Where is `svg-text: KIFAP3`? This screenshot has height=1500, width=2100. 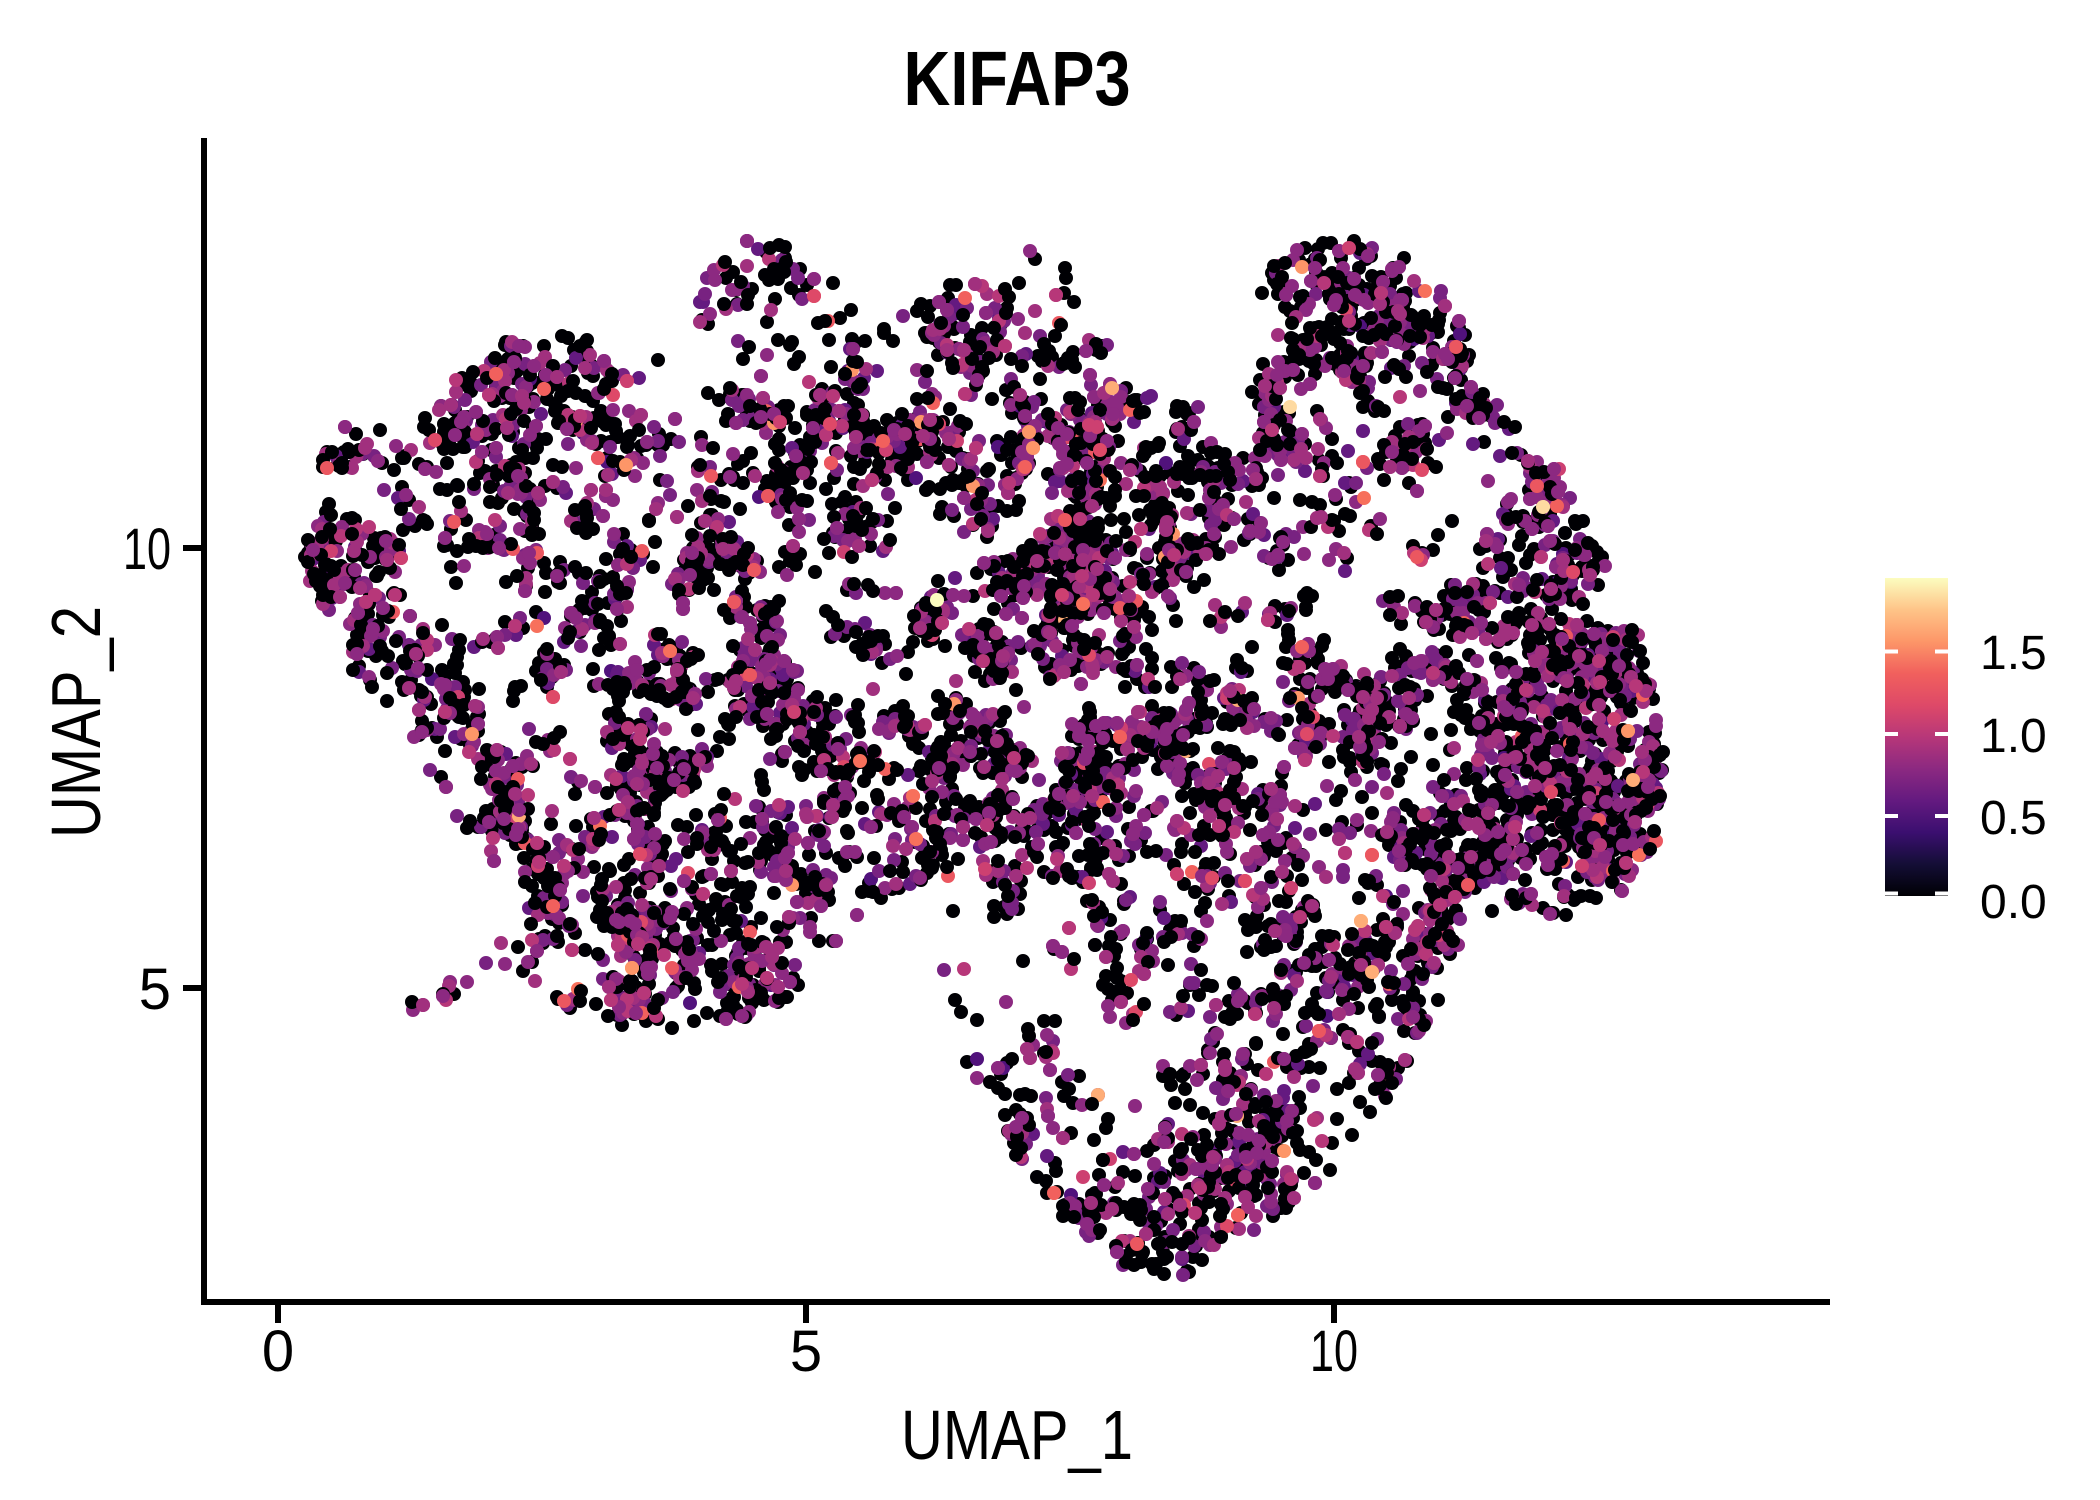 svg-text: KIFAP3 is located at coordinates (1017, 79).